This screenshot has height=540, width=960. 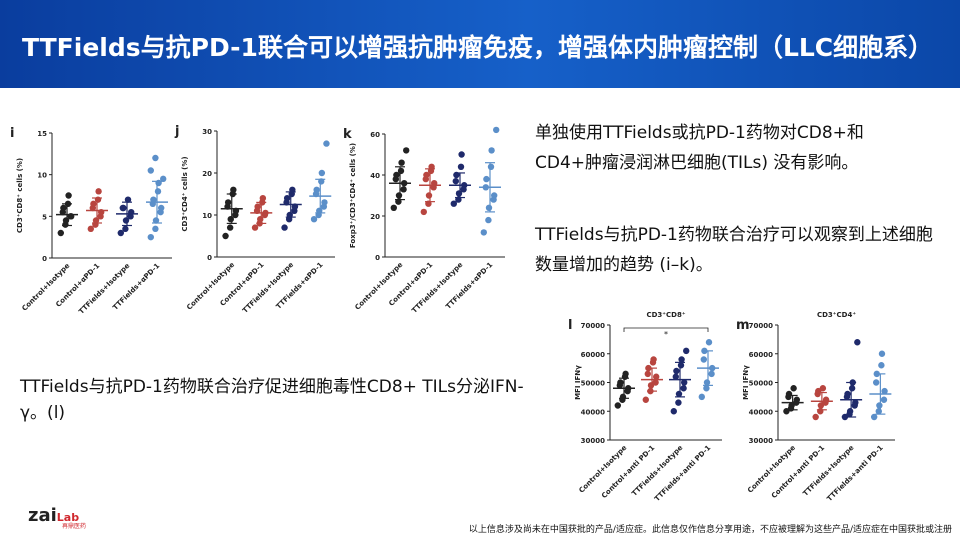 What do you see at coordinates (375, 176) in the screenshot?
I see `y-tick-label: 40` at bounding box center [375, 176].